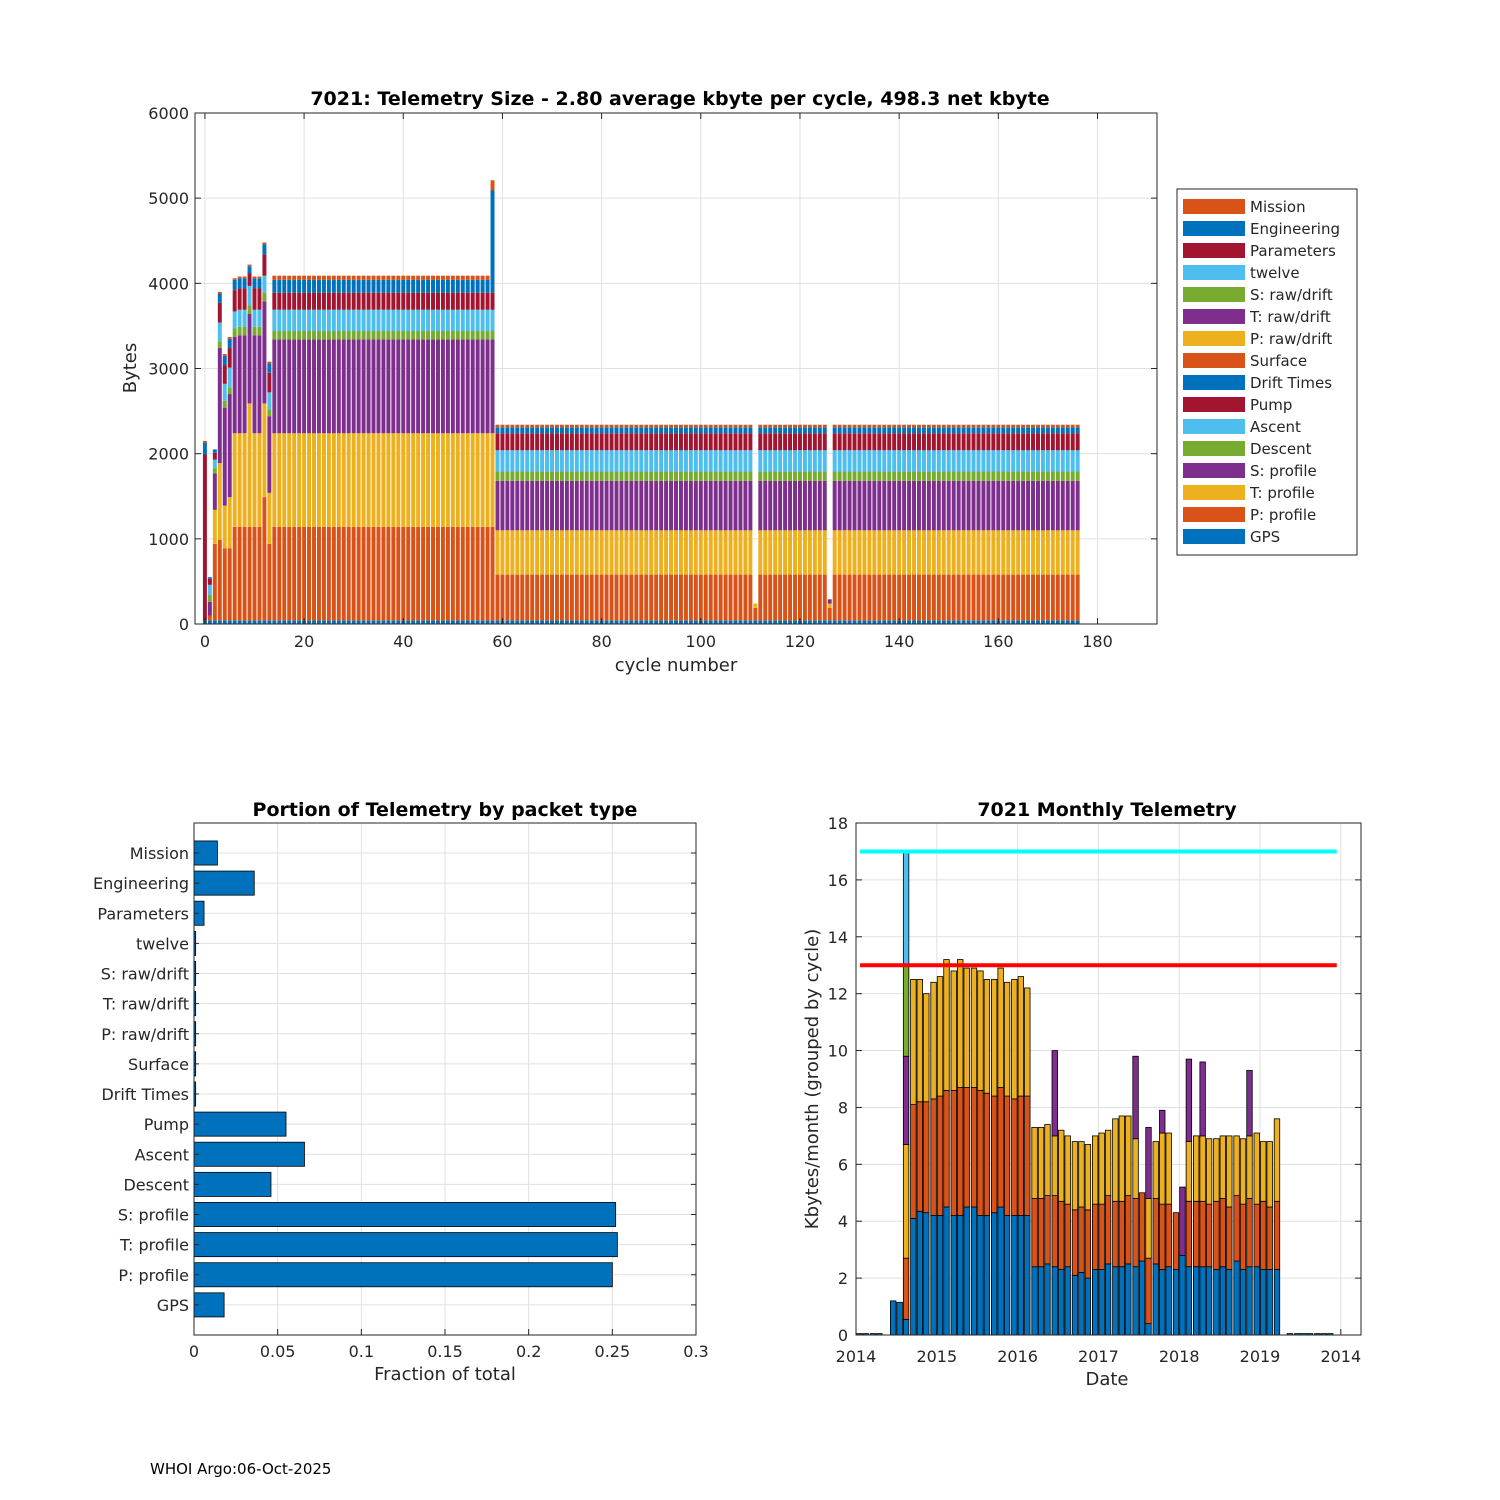 The image size is (1500, 1500). What do you see at coordinates (1115, 1234) in the screenshot?
I see `month-bar-orange` at bounding box center [1115, 1234].